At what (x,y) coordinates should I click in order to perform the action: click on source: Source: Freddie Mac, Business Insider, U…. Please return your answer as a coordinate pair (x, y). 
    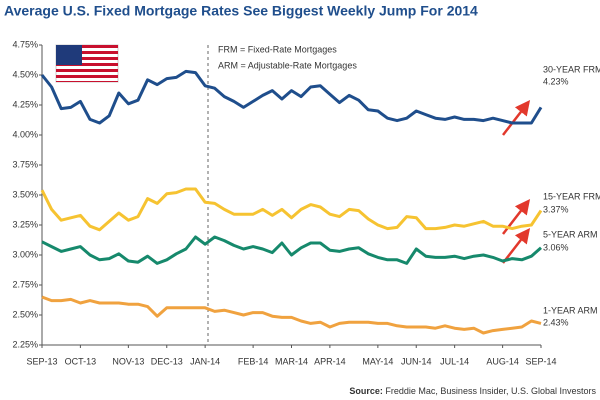
    Looking at the image, I should click on (472, 391).